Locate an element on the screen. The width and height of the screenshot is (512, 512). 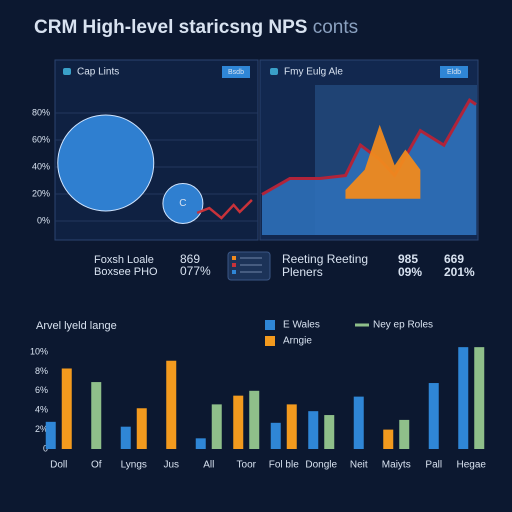
area is located at coordinates (383, 161).